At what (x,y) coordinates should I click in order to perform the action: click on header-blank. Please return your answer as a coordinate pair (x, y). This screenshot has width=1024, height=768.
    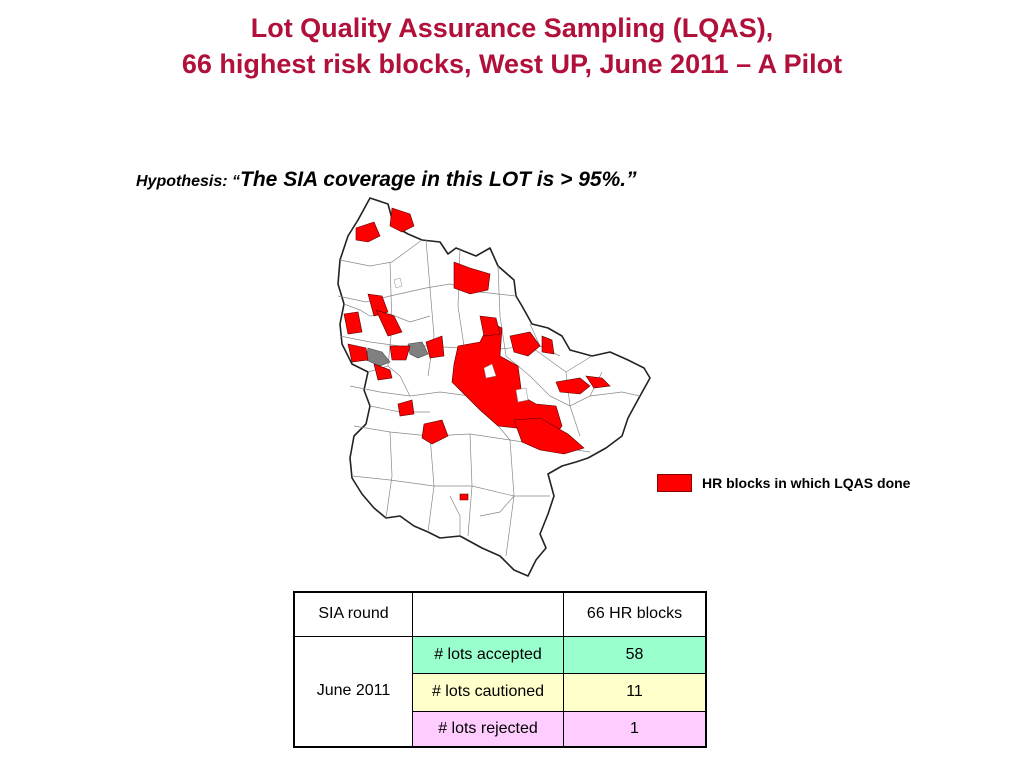
    Looking at the image, I should click on (488, 614).